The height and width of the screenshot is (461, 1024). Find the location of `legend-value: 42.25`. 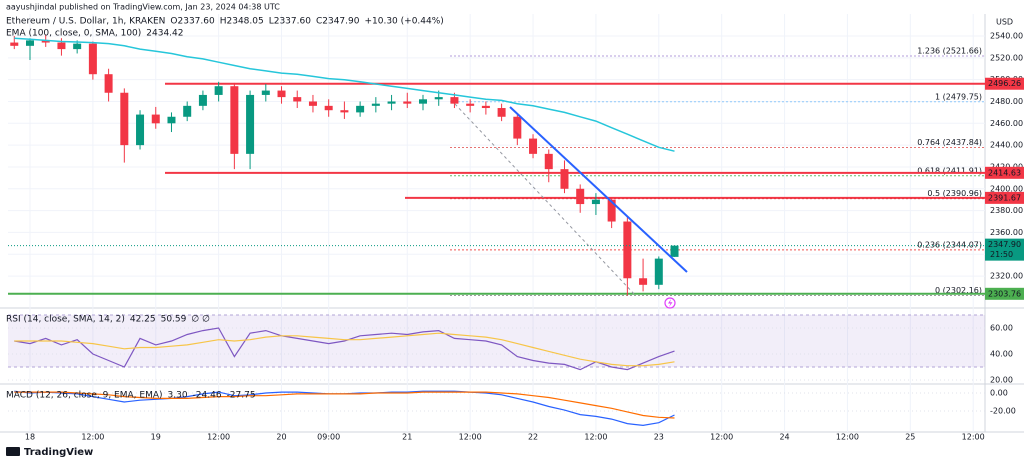

legend-value: 42.25 is located at coordinates (143, 320).